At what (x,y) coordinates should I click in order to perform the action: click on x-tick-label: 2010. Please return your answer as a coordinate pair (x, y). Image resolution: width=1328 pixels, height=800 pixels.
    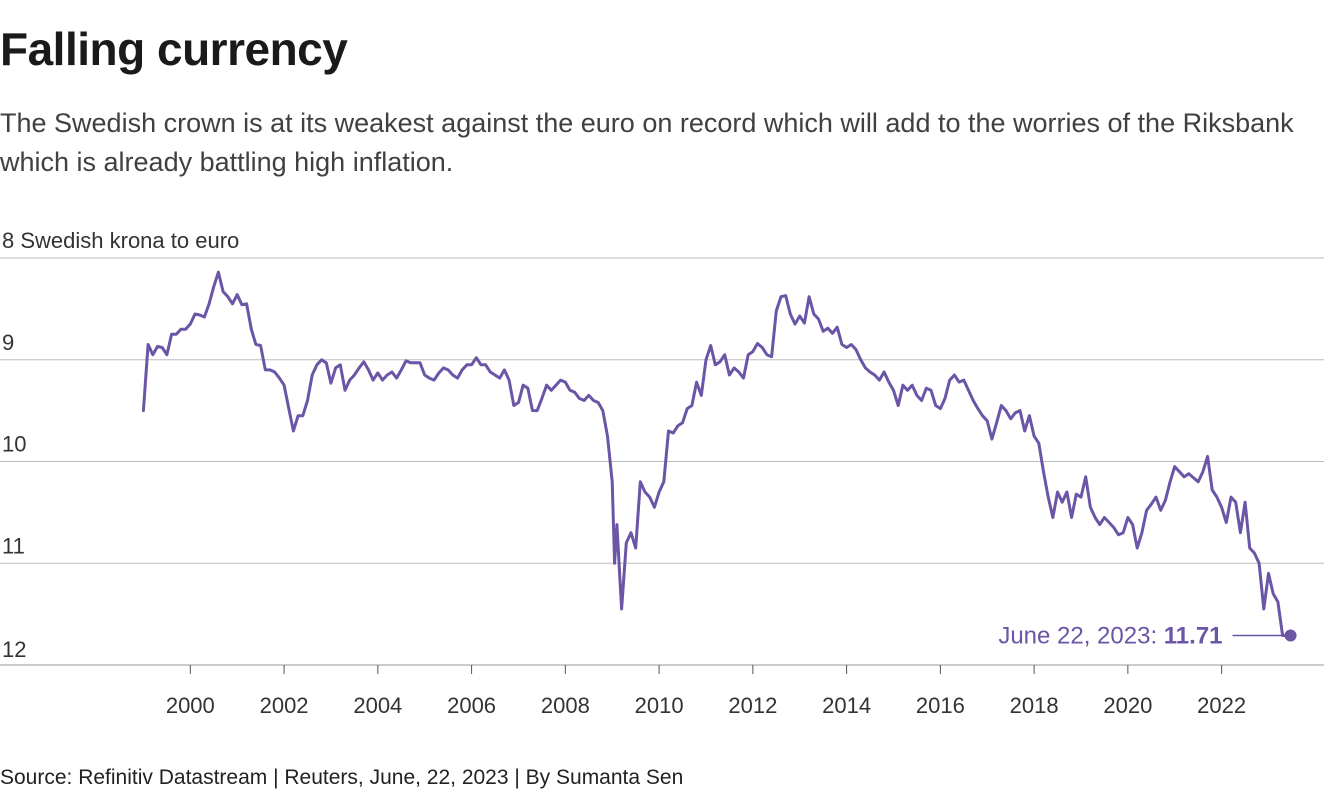
    Looking at the image, I should click on (659, 705).